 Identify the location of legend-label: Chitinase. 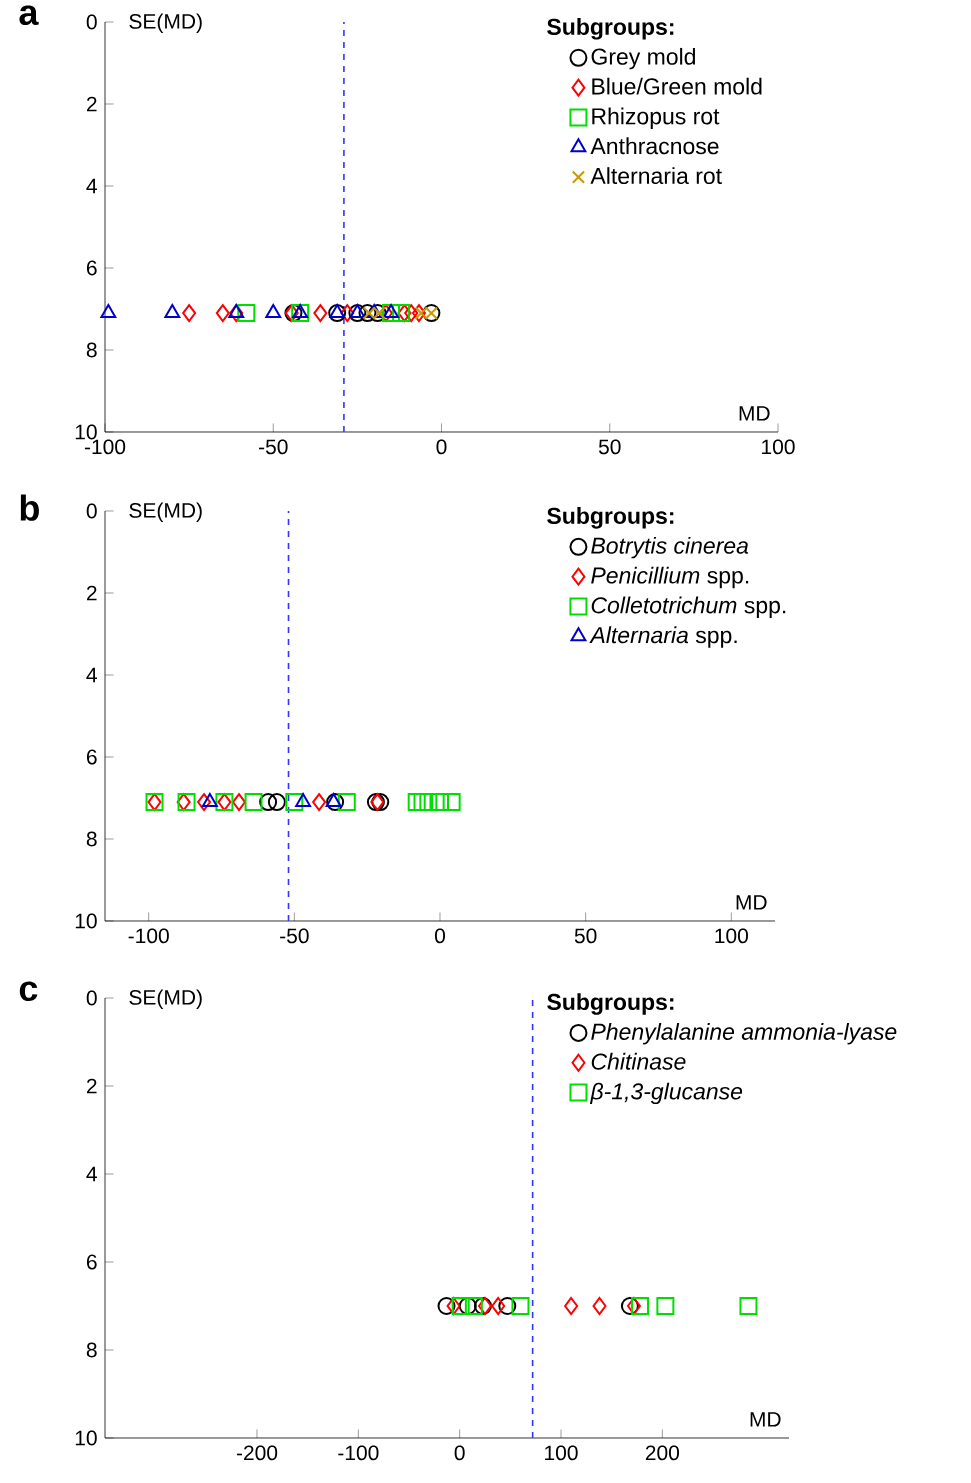
(638, 1061).